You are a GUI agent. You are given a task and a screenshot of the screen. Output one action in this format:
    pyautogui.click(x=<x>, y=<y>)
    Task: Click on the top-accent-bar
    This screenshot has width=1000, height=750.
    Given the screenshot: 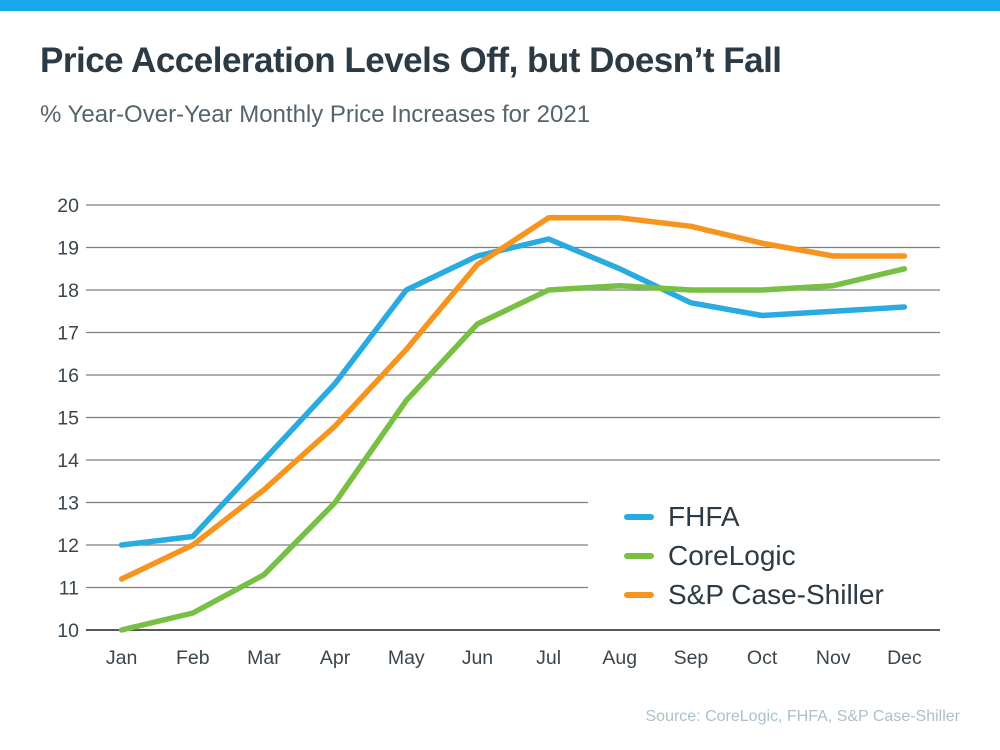 What is the action you would take?
    pyautogui.click(x=500, y=5)
    